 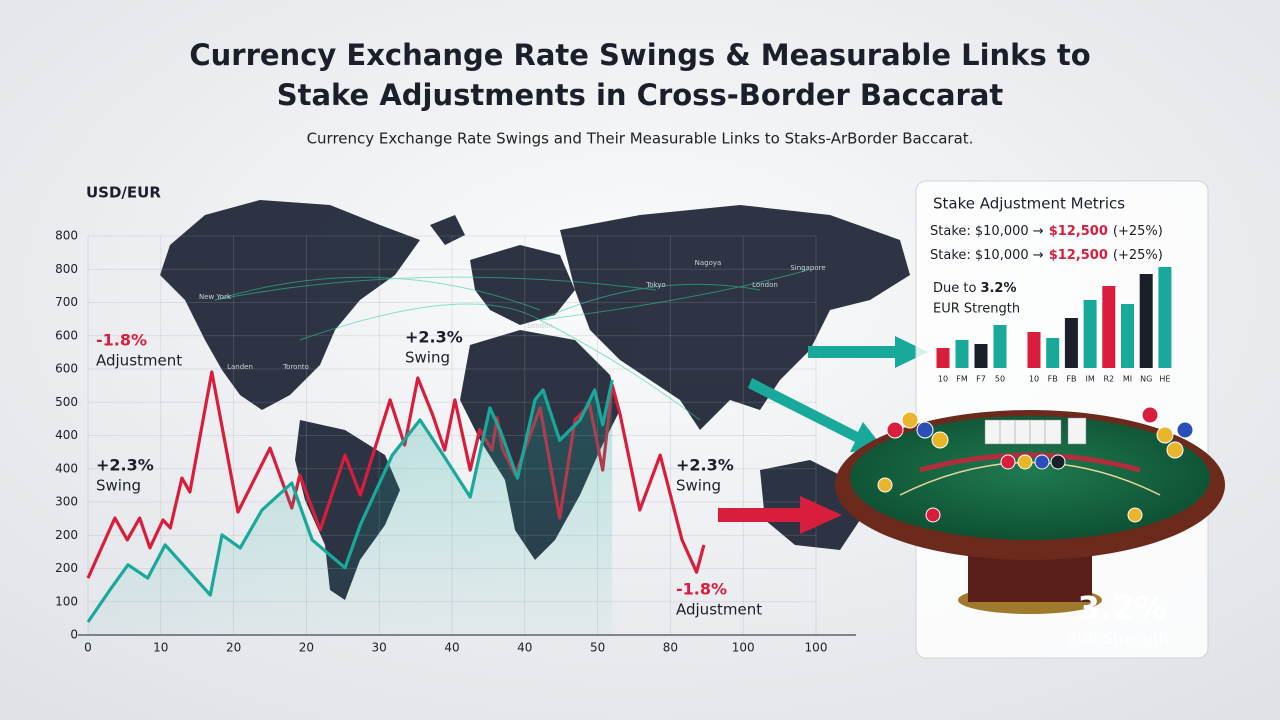 What do you see at coordinates (66, 502) in the screenshot?
I see `y-tick-label: 300` at bounding box center [66, 502].